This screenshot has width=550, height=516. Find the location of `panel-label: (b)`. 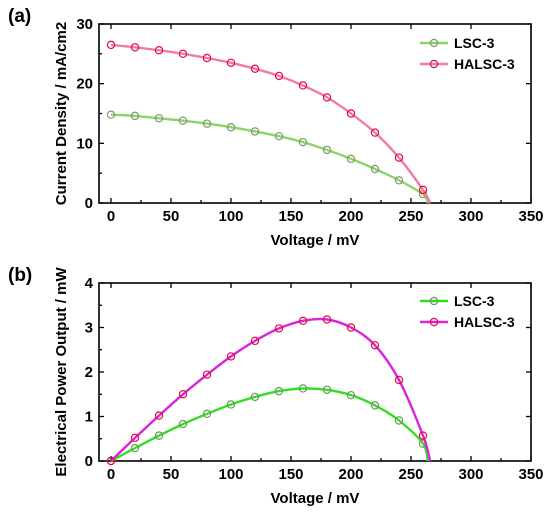

panel-label: (b) is located at coordinates (20, 275).